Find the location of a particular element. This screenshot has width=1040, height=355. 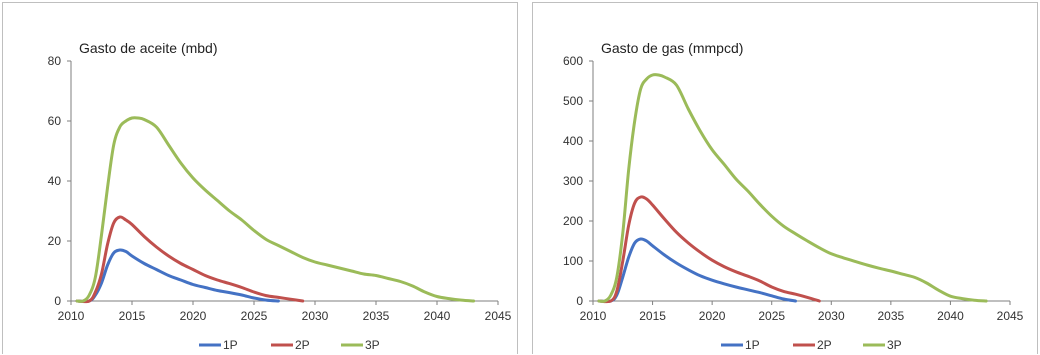

gas-x-tick-label: 2045 is located at coordinates (1010, 316).